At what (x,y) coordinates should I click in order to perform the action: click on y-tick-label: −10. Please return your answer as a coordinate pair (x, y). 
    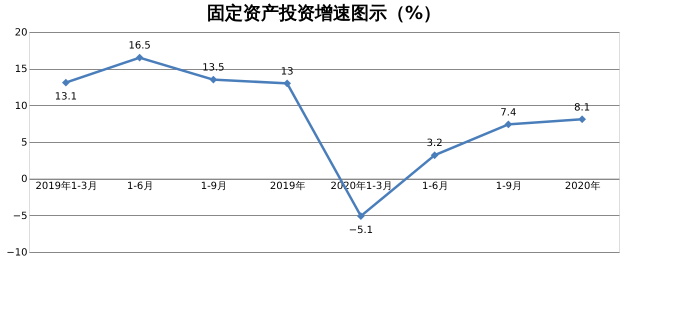
    Looking at the image, I should click on (17, 253).